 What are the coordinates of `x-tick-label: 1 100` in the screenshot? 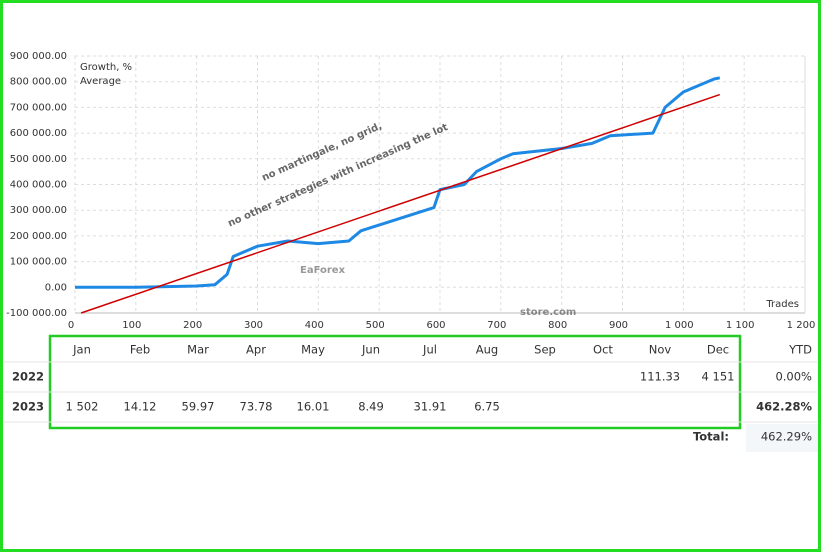 It's located at (740, 325).